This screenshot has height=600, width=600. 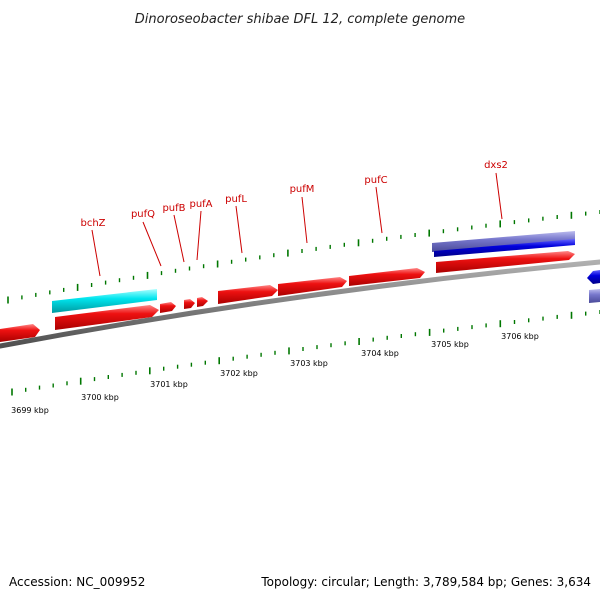 What do you see at coordinates (450, 344) in the screenshot?
I see `scale-label: 3705 kbp` at bounding box center [450, 344].